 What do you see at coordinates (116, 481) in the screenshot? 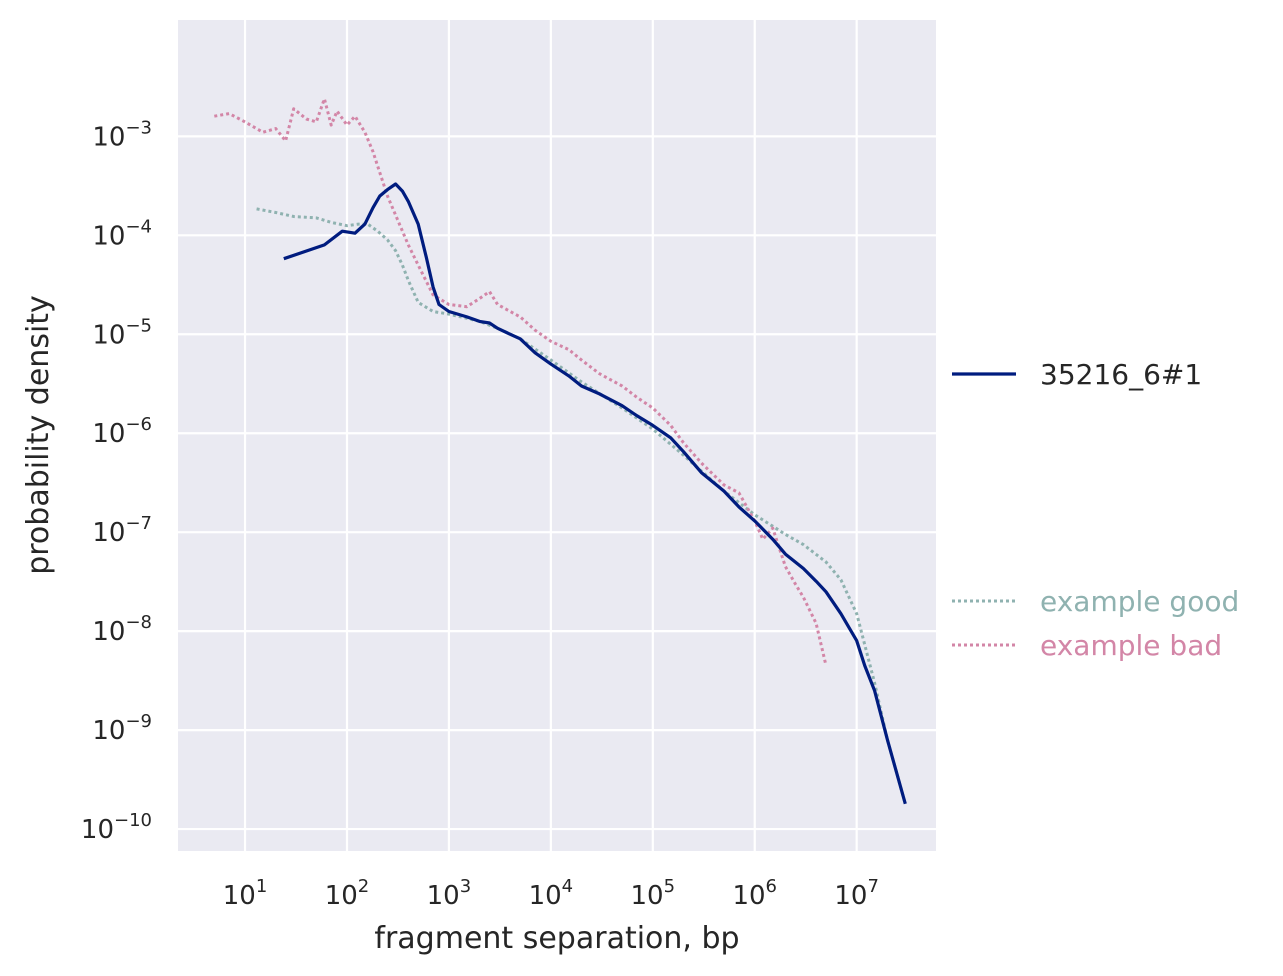
I see `y-tick-labels: 10⁻³ 10⁻⁴ 10⁻⁵ 10⁻⁶ 10⁻⁷ 10⁻⁸ 10⁻⁹ 10⁻¹⁰` at bounding box center [116, 481].